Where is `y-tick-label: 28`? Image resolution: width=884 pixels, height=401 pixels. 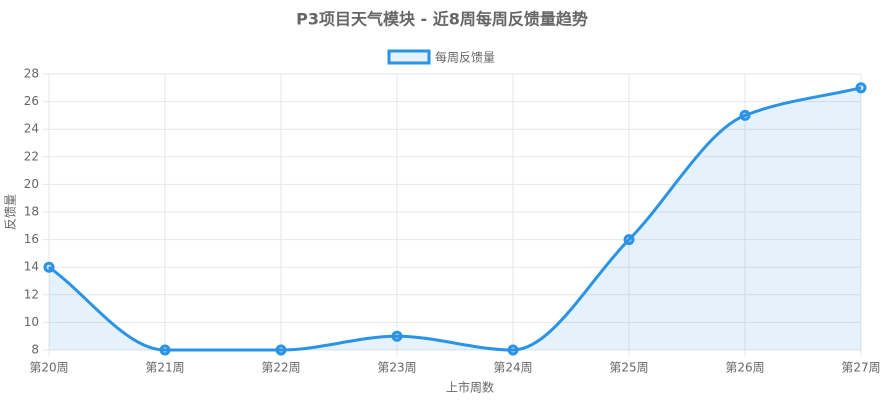 y-tick-label: 28 is located at coordinates (31, 74).